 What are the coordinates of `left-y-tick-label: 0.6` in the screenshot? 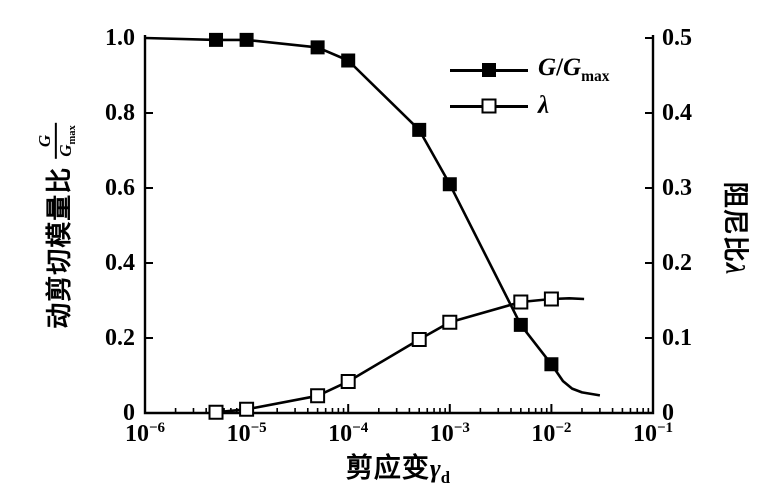 It's located at (120, 188).